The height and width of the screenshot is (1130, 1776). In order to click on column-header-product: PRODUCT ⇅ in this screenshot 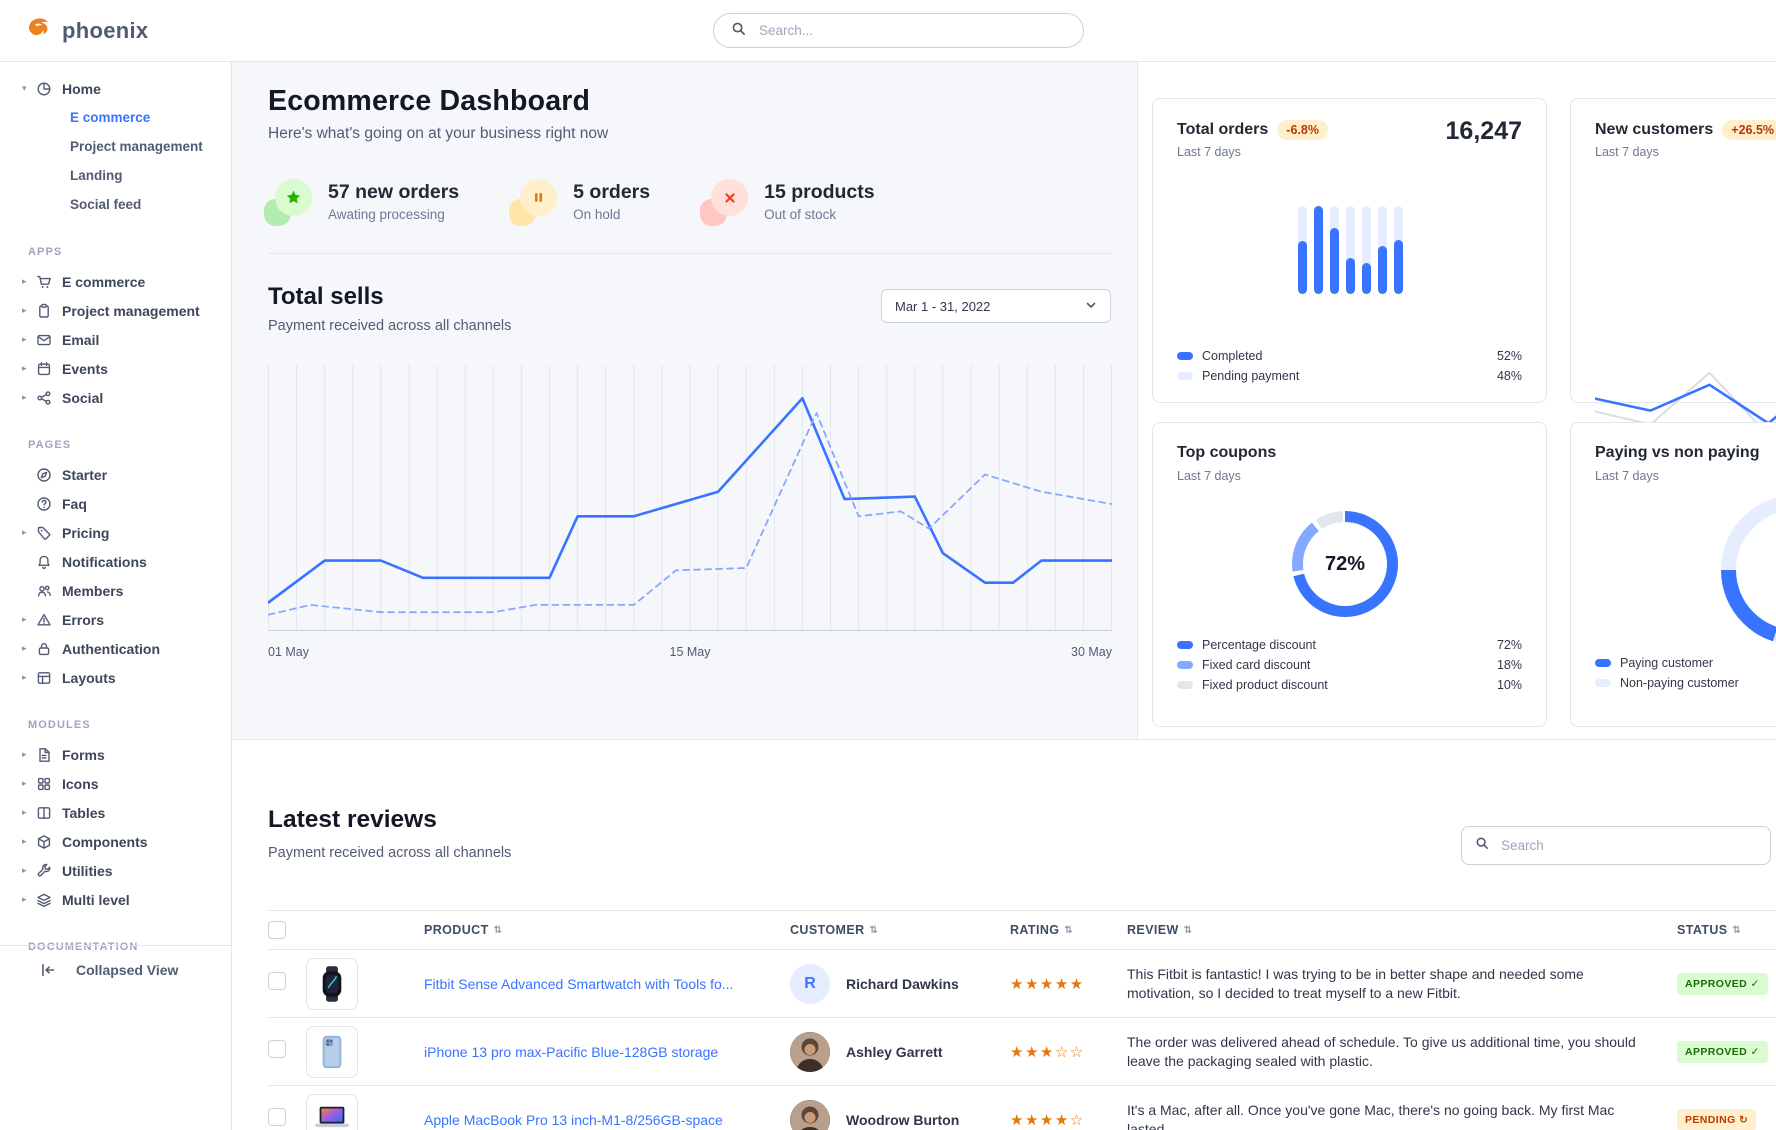, I will do `click(463, 930)`.